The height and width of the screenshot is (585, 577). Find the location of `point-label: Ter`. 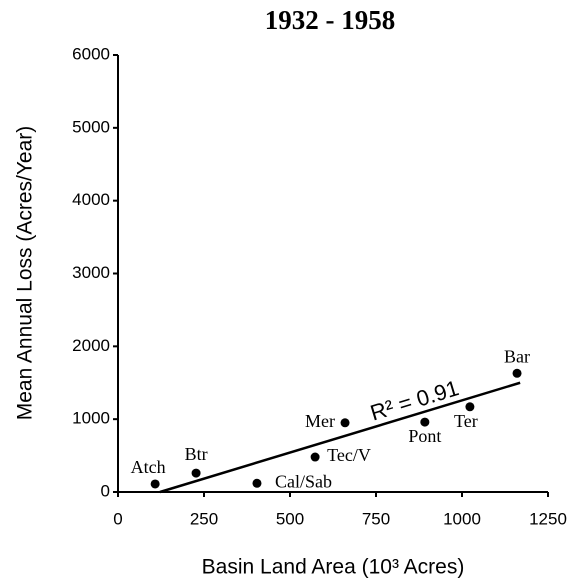

point-label: Ter is located at coordinates (466, 421).